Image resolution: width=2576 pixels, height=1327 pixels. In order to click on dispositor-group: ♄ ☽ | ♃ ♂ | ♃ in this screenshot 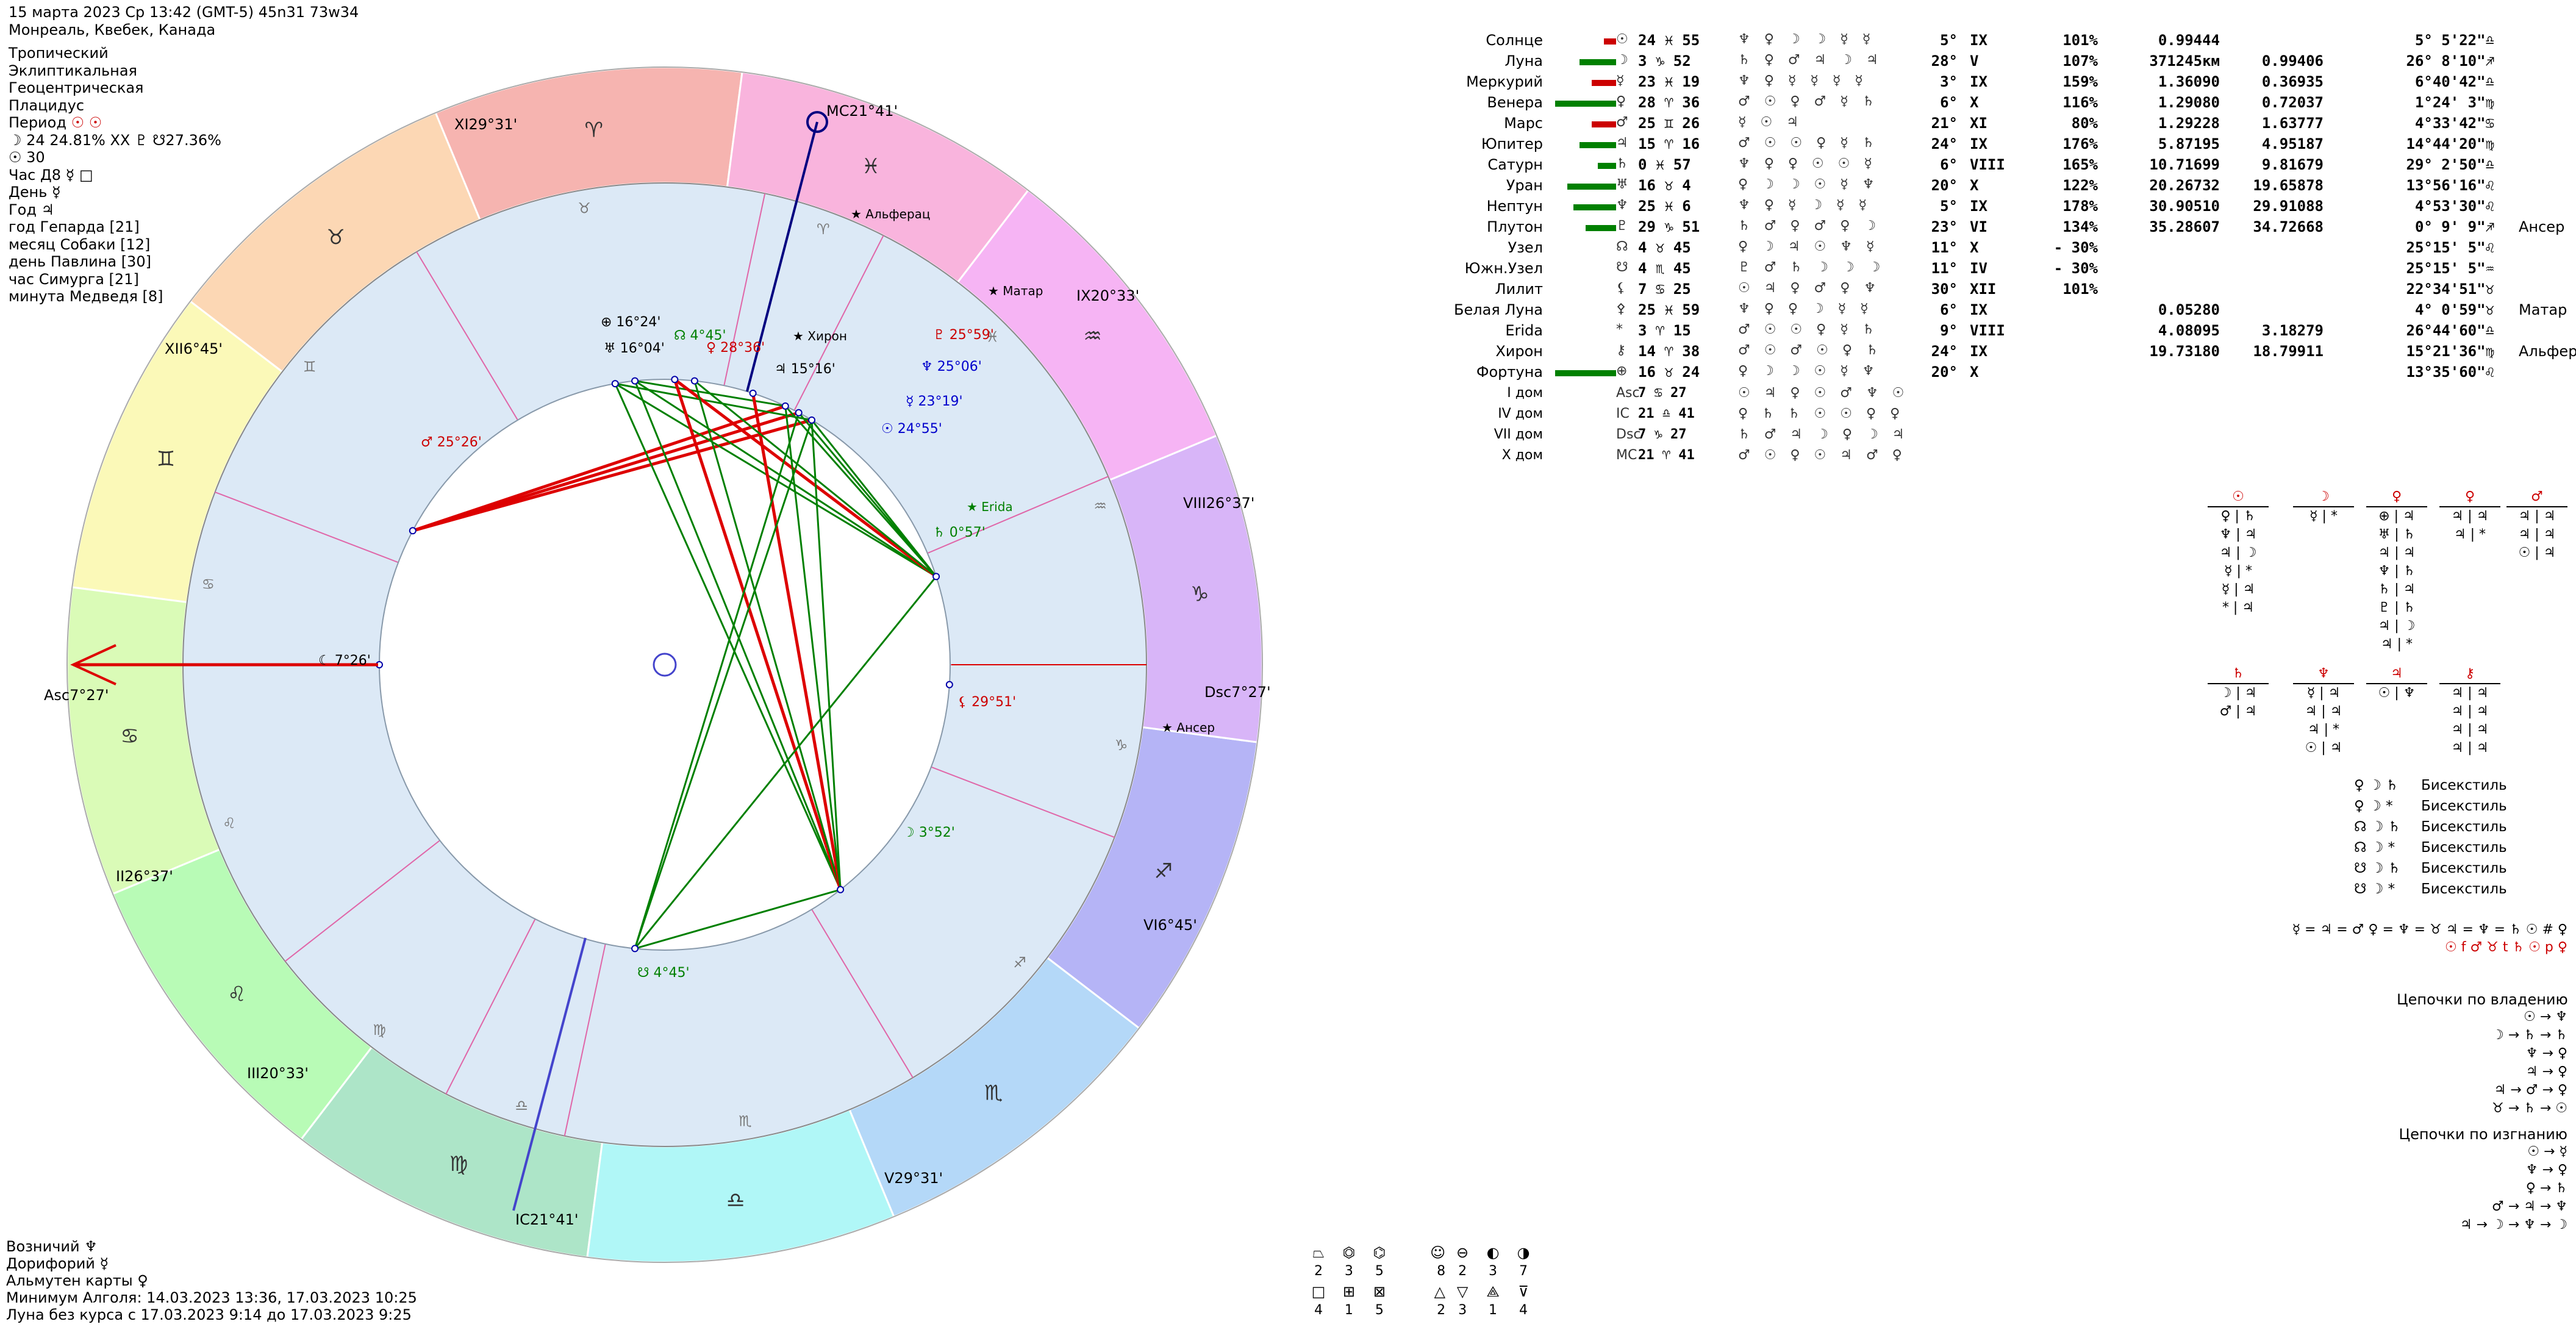, I will do `click(2238, 693)`.